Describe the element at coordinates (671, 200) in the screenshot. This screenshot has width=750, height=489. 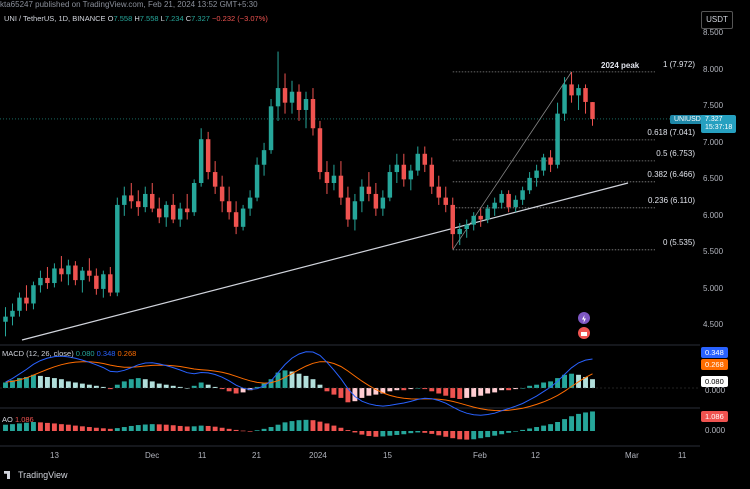
I see `fib-level-label: 0.236 (6.110)` at that location.